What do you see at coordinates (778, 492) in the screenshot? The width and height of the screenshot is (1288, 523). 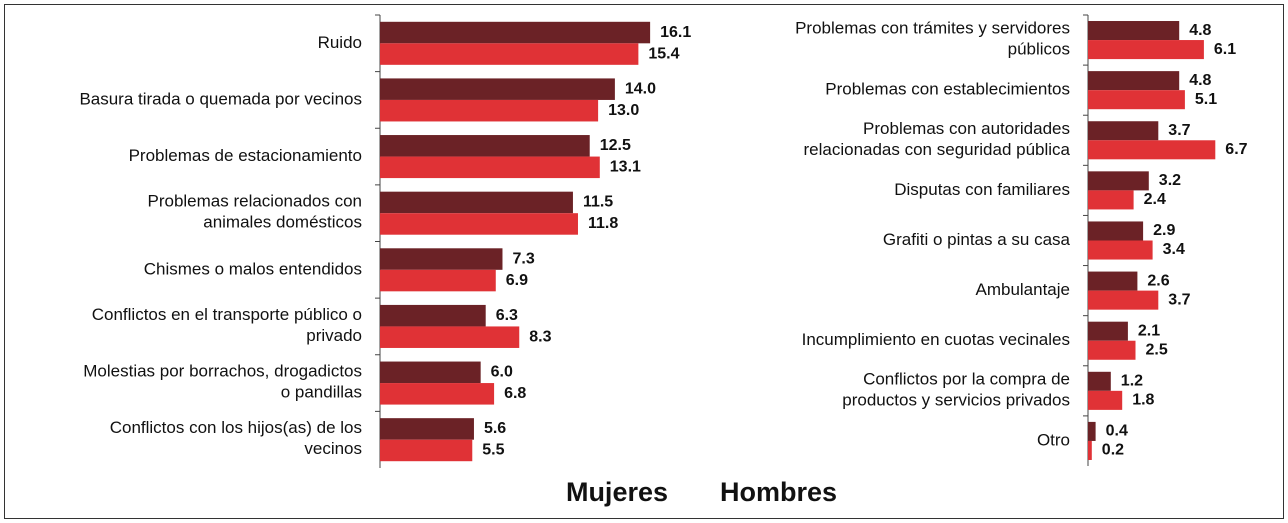 I see `legend-label: Hombres` at bounding box center [778, 492].